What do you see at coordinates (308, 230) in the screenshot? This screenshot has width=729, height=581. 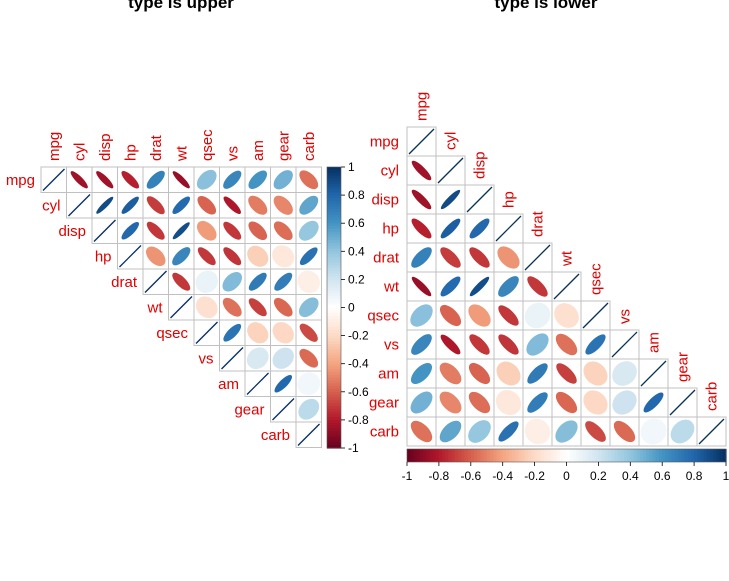 I see `ellipse-disp-carb` at bounding box center [308, 230].